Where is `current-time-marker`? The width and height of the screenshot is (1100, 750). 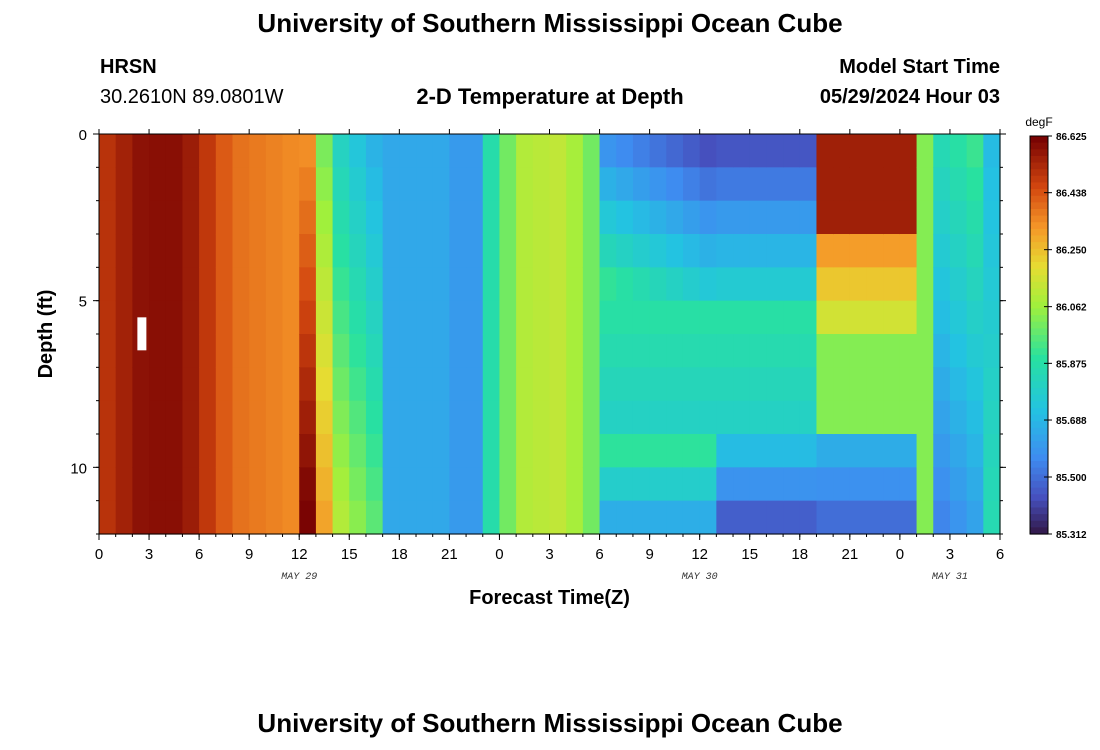 current-time-marker is located at coordinates (142, 334).